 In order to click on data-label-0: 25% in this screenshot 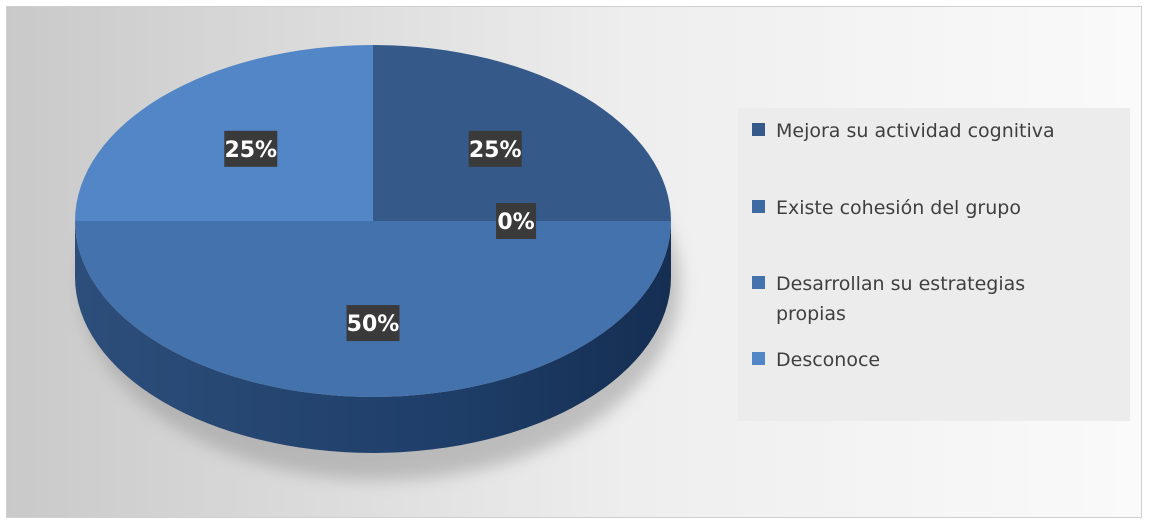, I will do `click(495, 148)`.